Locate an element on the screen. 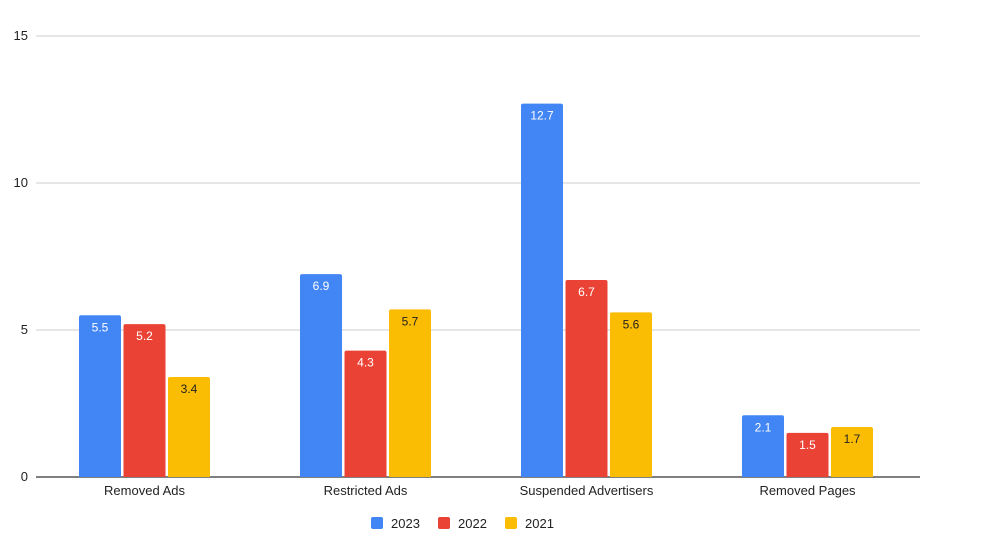 This screenshot has width=1002, height=542. bar-2022-restricted-ads is located at coordinates (365, 413).